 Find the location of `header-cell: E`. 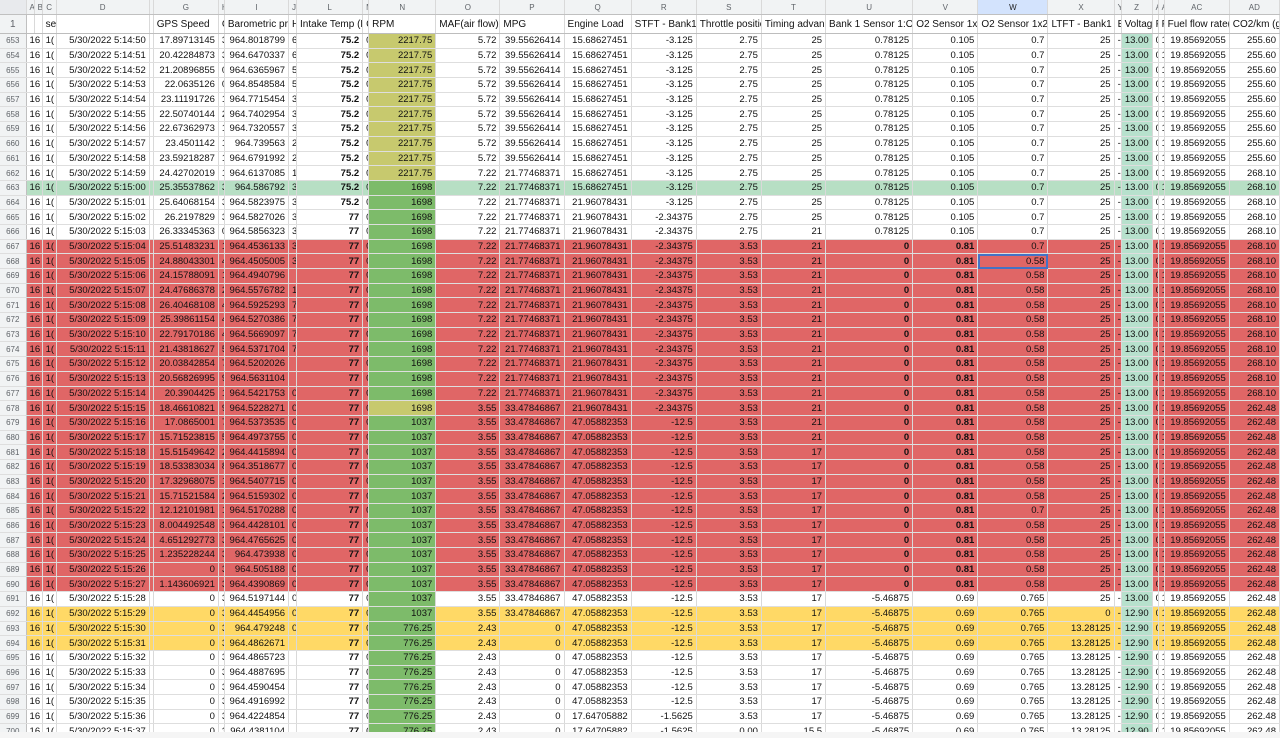

header-cell: E is located at coordinates (1118, 24).